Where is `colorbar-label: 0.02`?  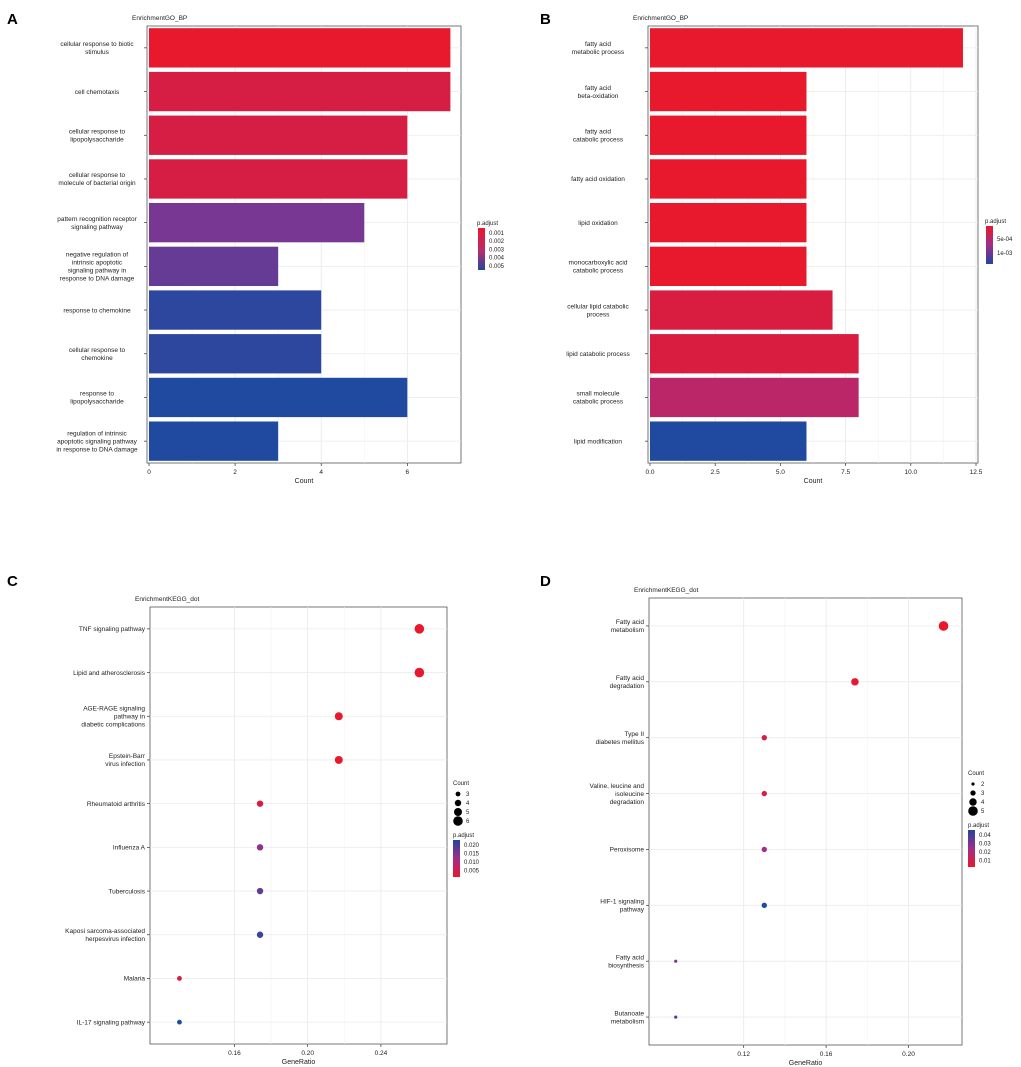
colorbar-label: 0.02 is located at coordinates (985, 853).